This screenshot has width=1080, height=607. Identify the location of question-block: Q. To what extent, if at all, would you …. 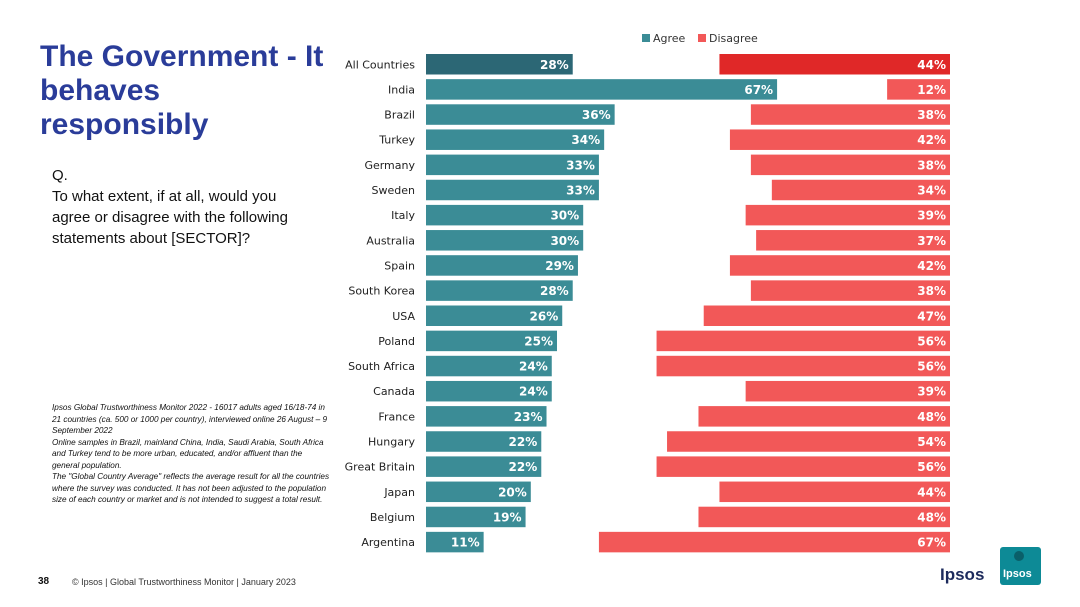
(182, 207).